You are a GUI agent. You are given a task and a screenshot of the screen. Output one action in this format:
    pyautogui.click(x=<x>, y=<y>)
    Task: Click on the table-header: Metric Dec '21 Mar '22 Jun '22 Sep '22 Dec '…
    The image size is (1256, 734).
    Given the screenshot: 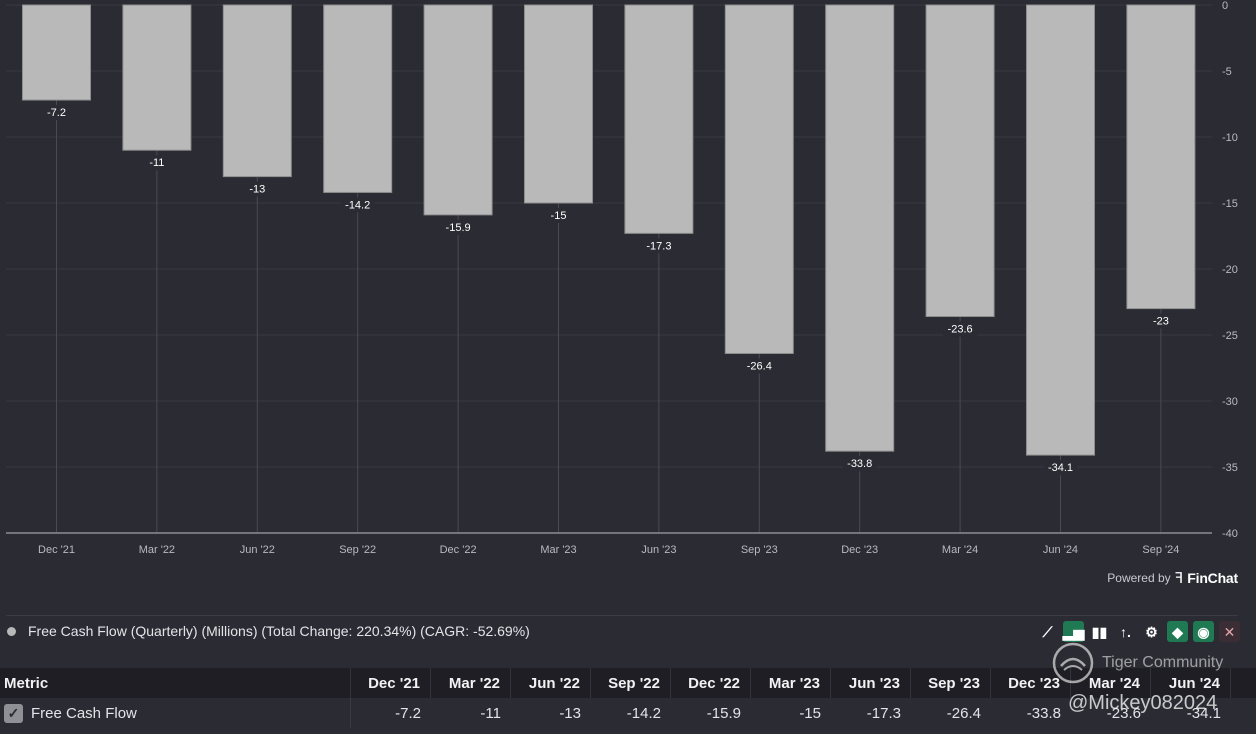 What is the action you would take?
    pyautogui.click(x=628, y=683)
    